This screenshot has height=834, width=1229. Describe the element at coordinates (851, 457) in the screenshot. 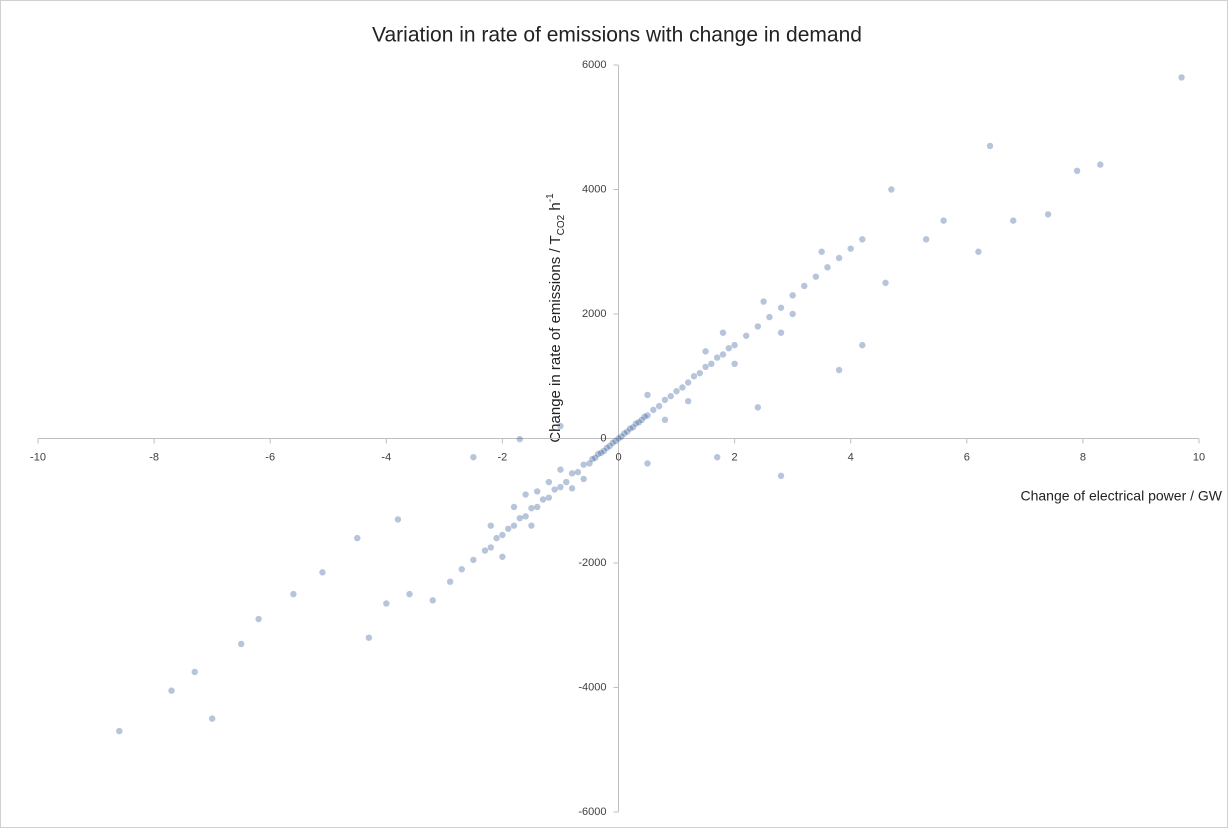

I see `x-tick-label: 4` at that location.